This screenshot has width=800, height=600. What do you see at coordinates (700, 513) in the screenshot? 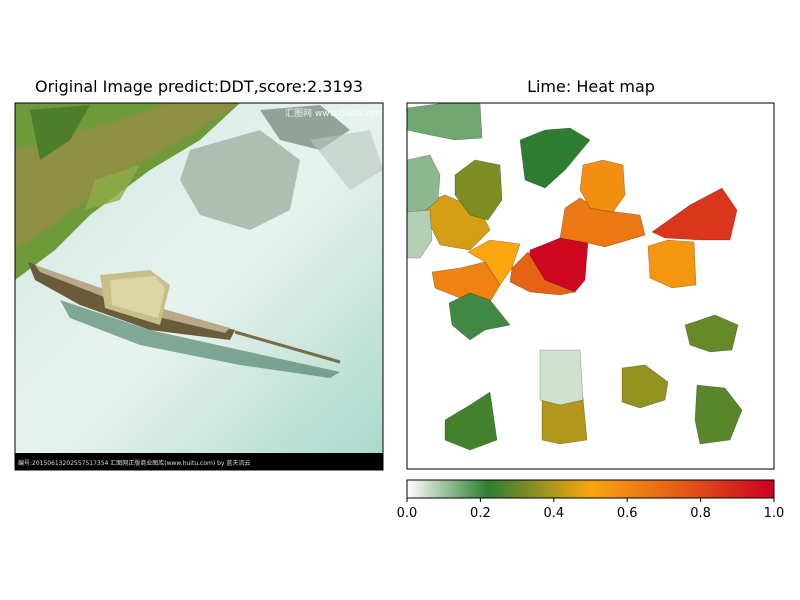
I see `colorbar-tick-label: 0.8` at bounding box center [700, 513].